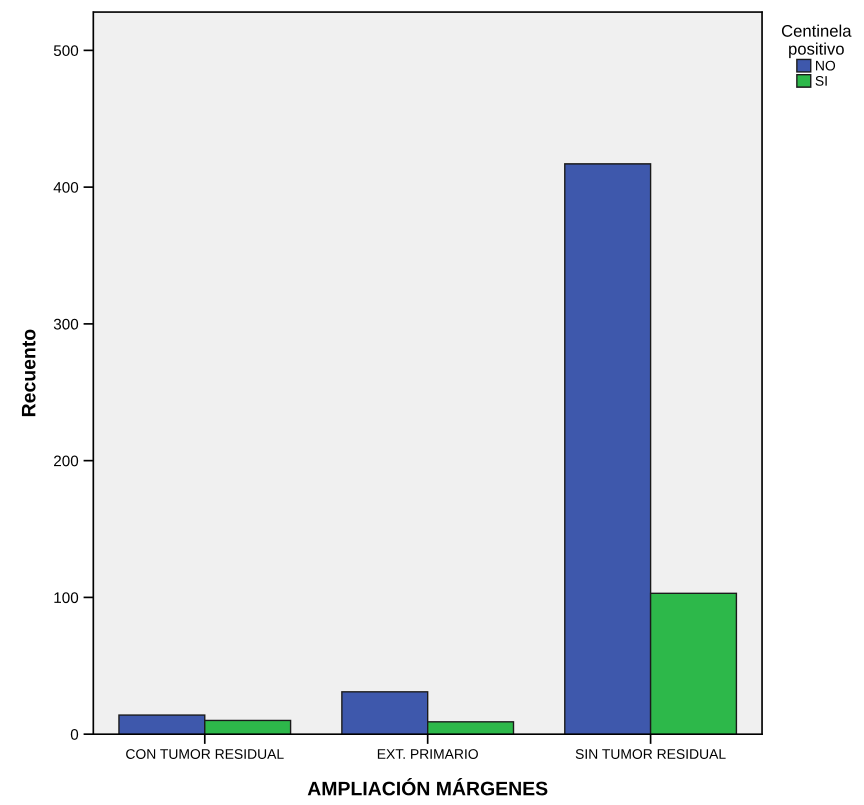  Describe the element at coordinates (817, 41) in the screenshot. I see `legend-title: Centinela positivo` at that location.